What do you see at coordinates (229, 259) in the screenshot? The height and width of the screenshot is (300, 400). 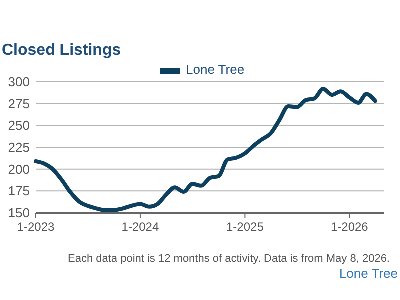 I see `text: Each data point is 12 months of activity. Data is from May 8, 2026.` at bounding box center [229, 259].